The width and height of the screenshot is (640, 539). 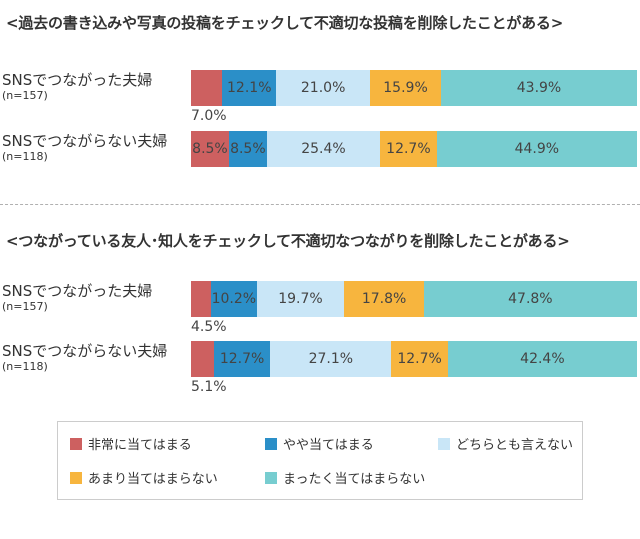 I want to click on stacked-bar: 12.1% 21.0% 15.9% 43.9%, so click(x=414, y=88).